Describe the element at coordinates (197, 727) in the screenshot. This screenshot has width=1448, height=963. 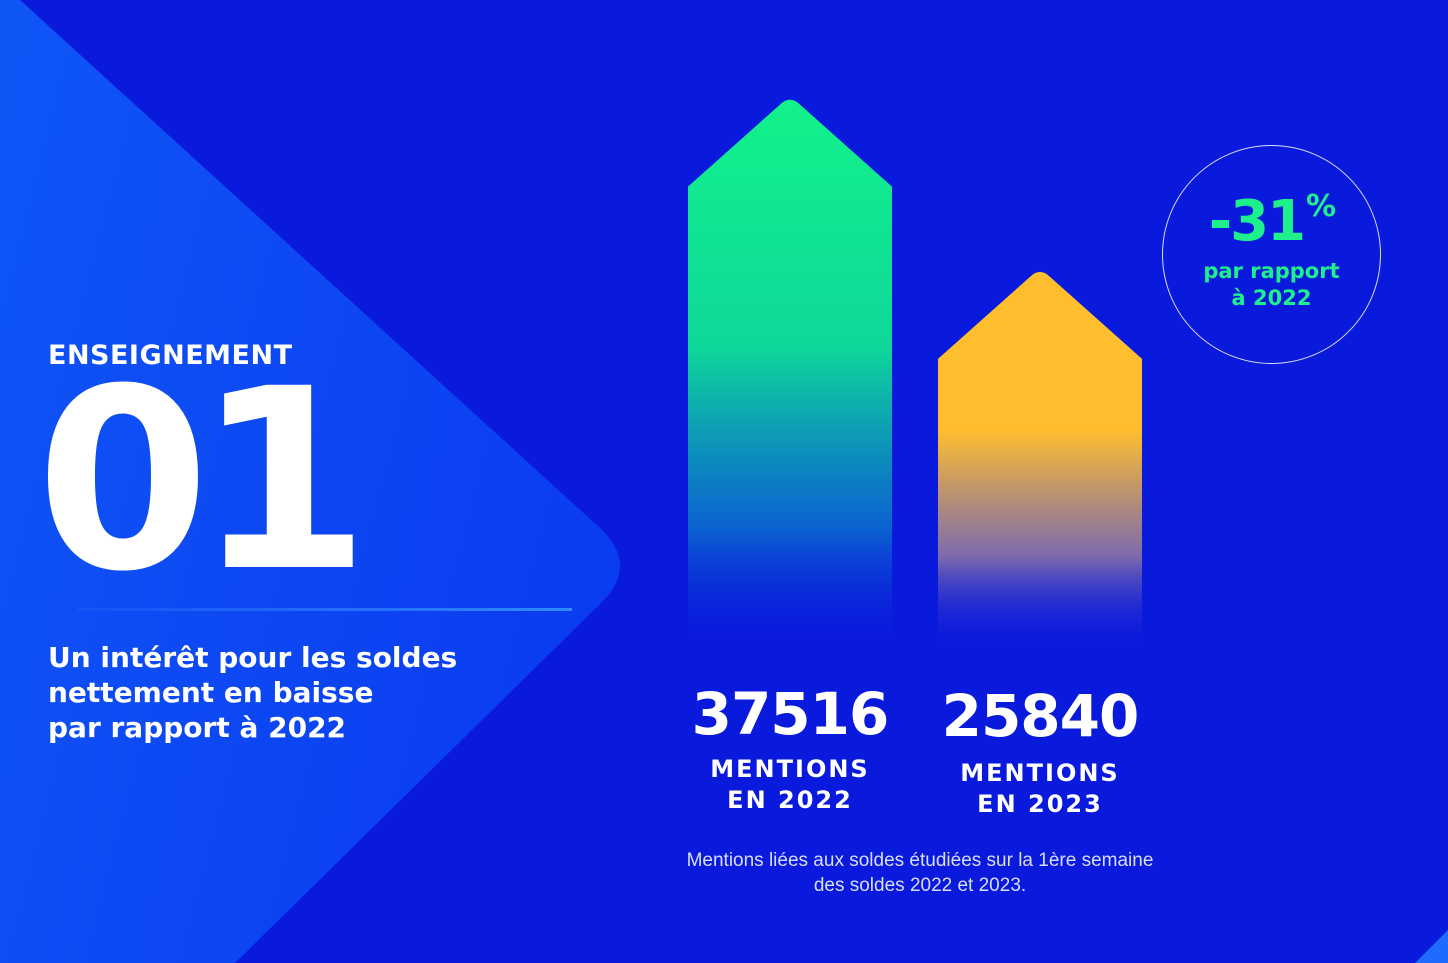
I see `headline-line-3: par rapport à 2022` at that location.